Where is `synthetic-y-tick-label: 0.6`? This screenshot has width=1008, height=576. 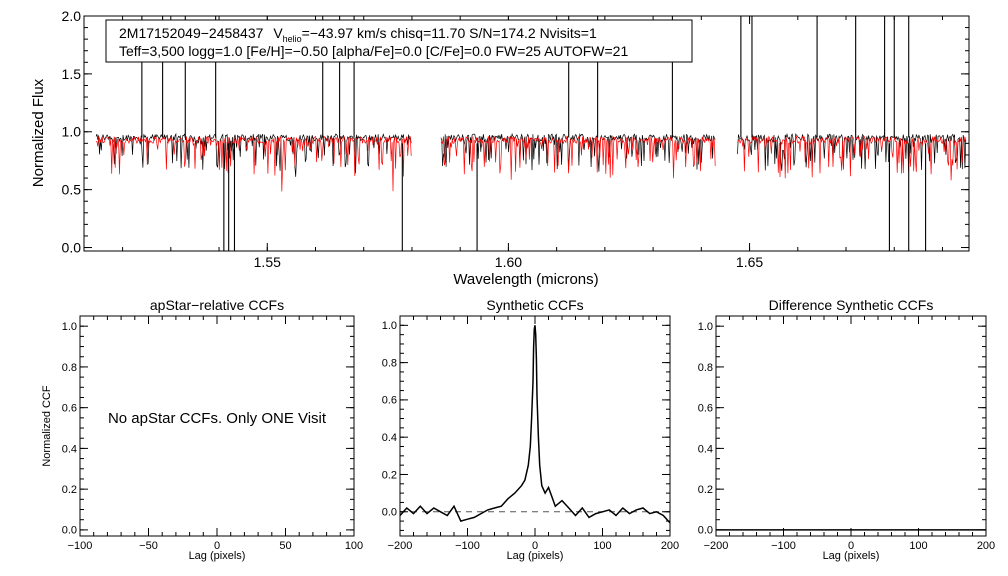
synthetic-y-tick-label: 0.6 is located at coordinates (389, 401).